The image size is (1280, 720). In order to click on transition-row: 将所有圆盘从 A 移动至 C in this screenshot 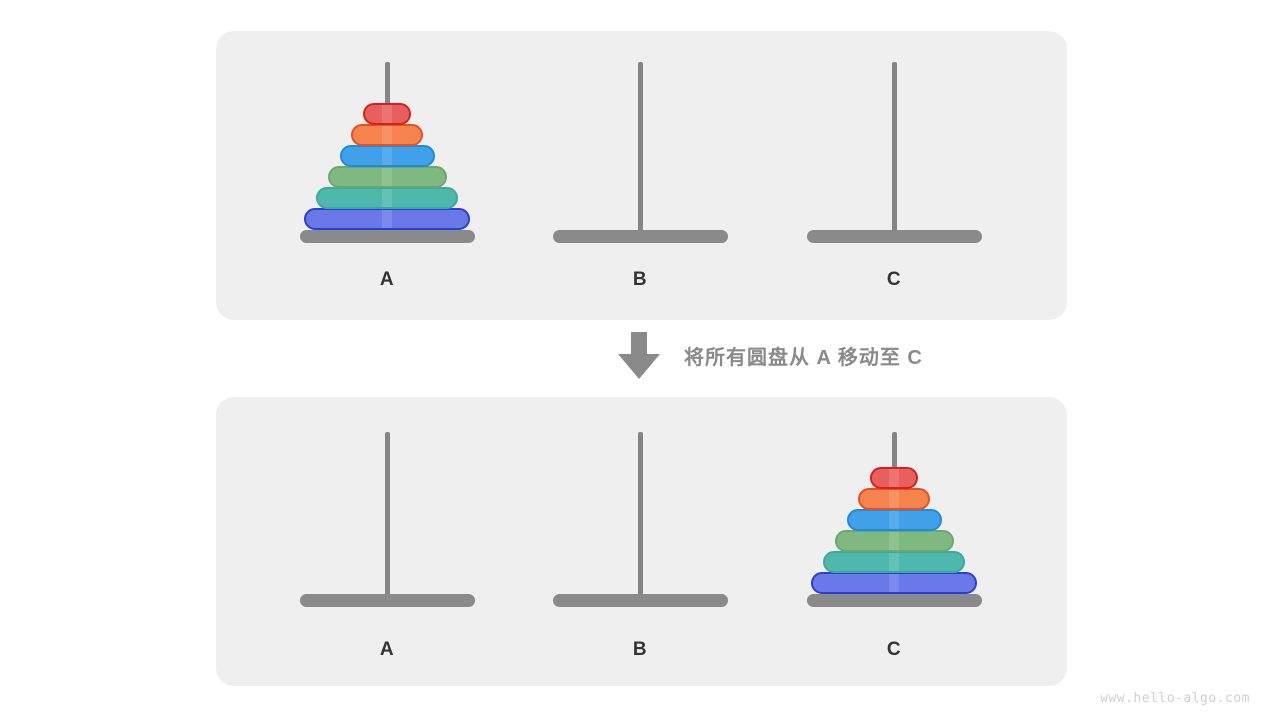, I will do `click(641, 357)`.